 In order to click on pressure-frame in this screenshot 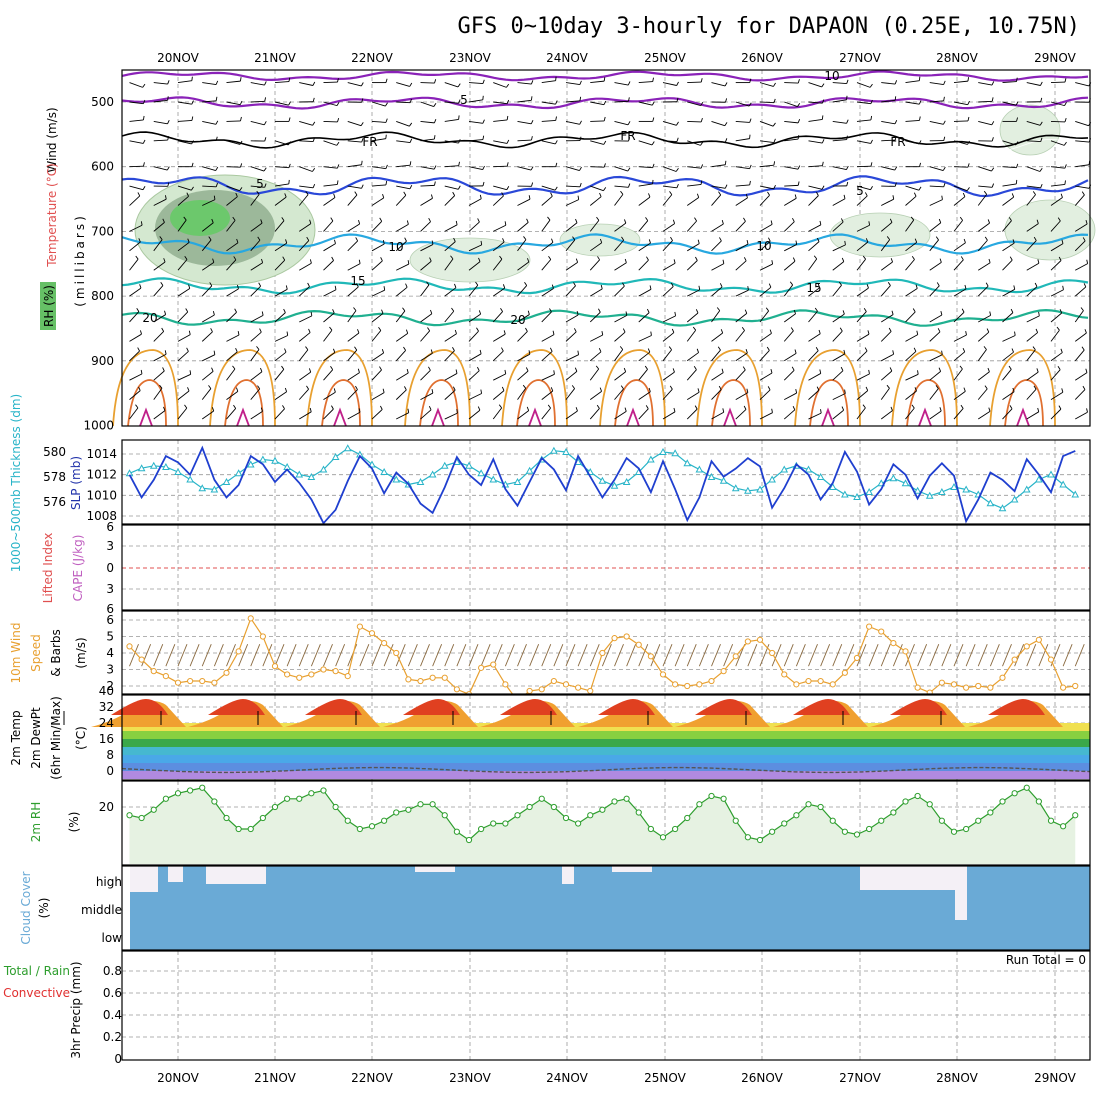, I will do `click(606, 482)`.